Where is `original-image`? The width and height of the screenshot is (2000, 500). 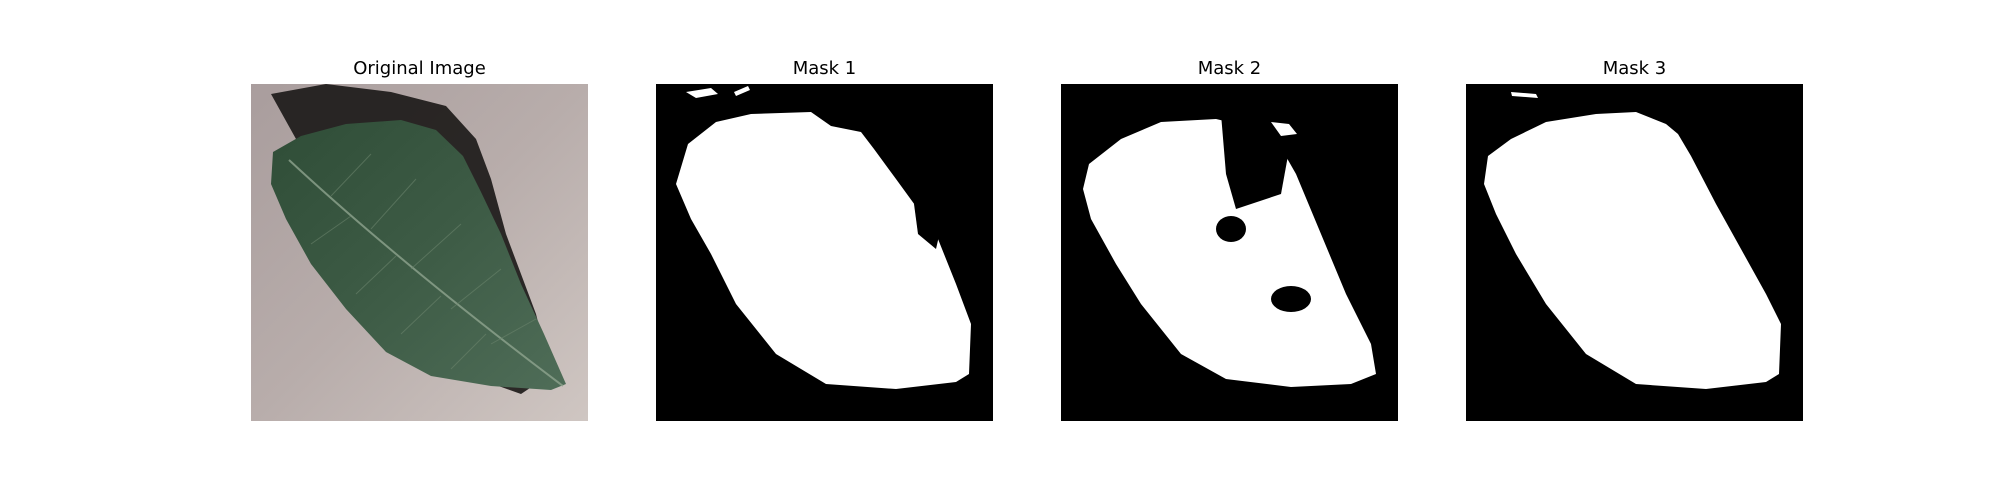 original-image is located at coordinates (419, 252).